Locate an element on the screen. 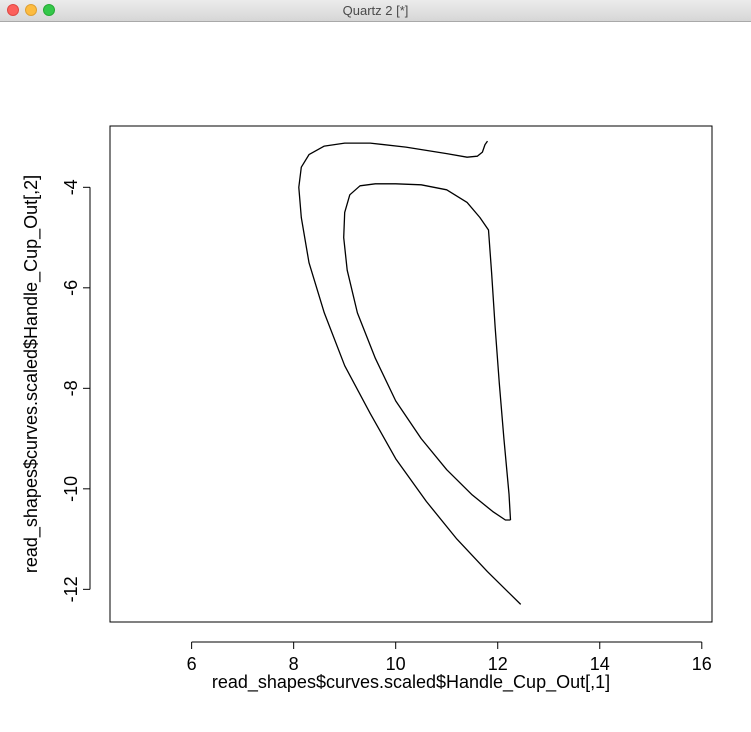  y-axis: -4 -6 -8 -10 -12 is located at coordinates (76, 390).